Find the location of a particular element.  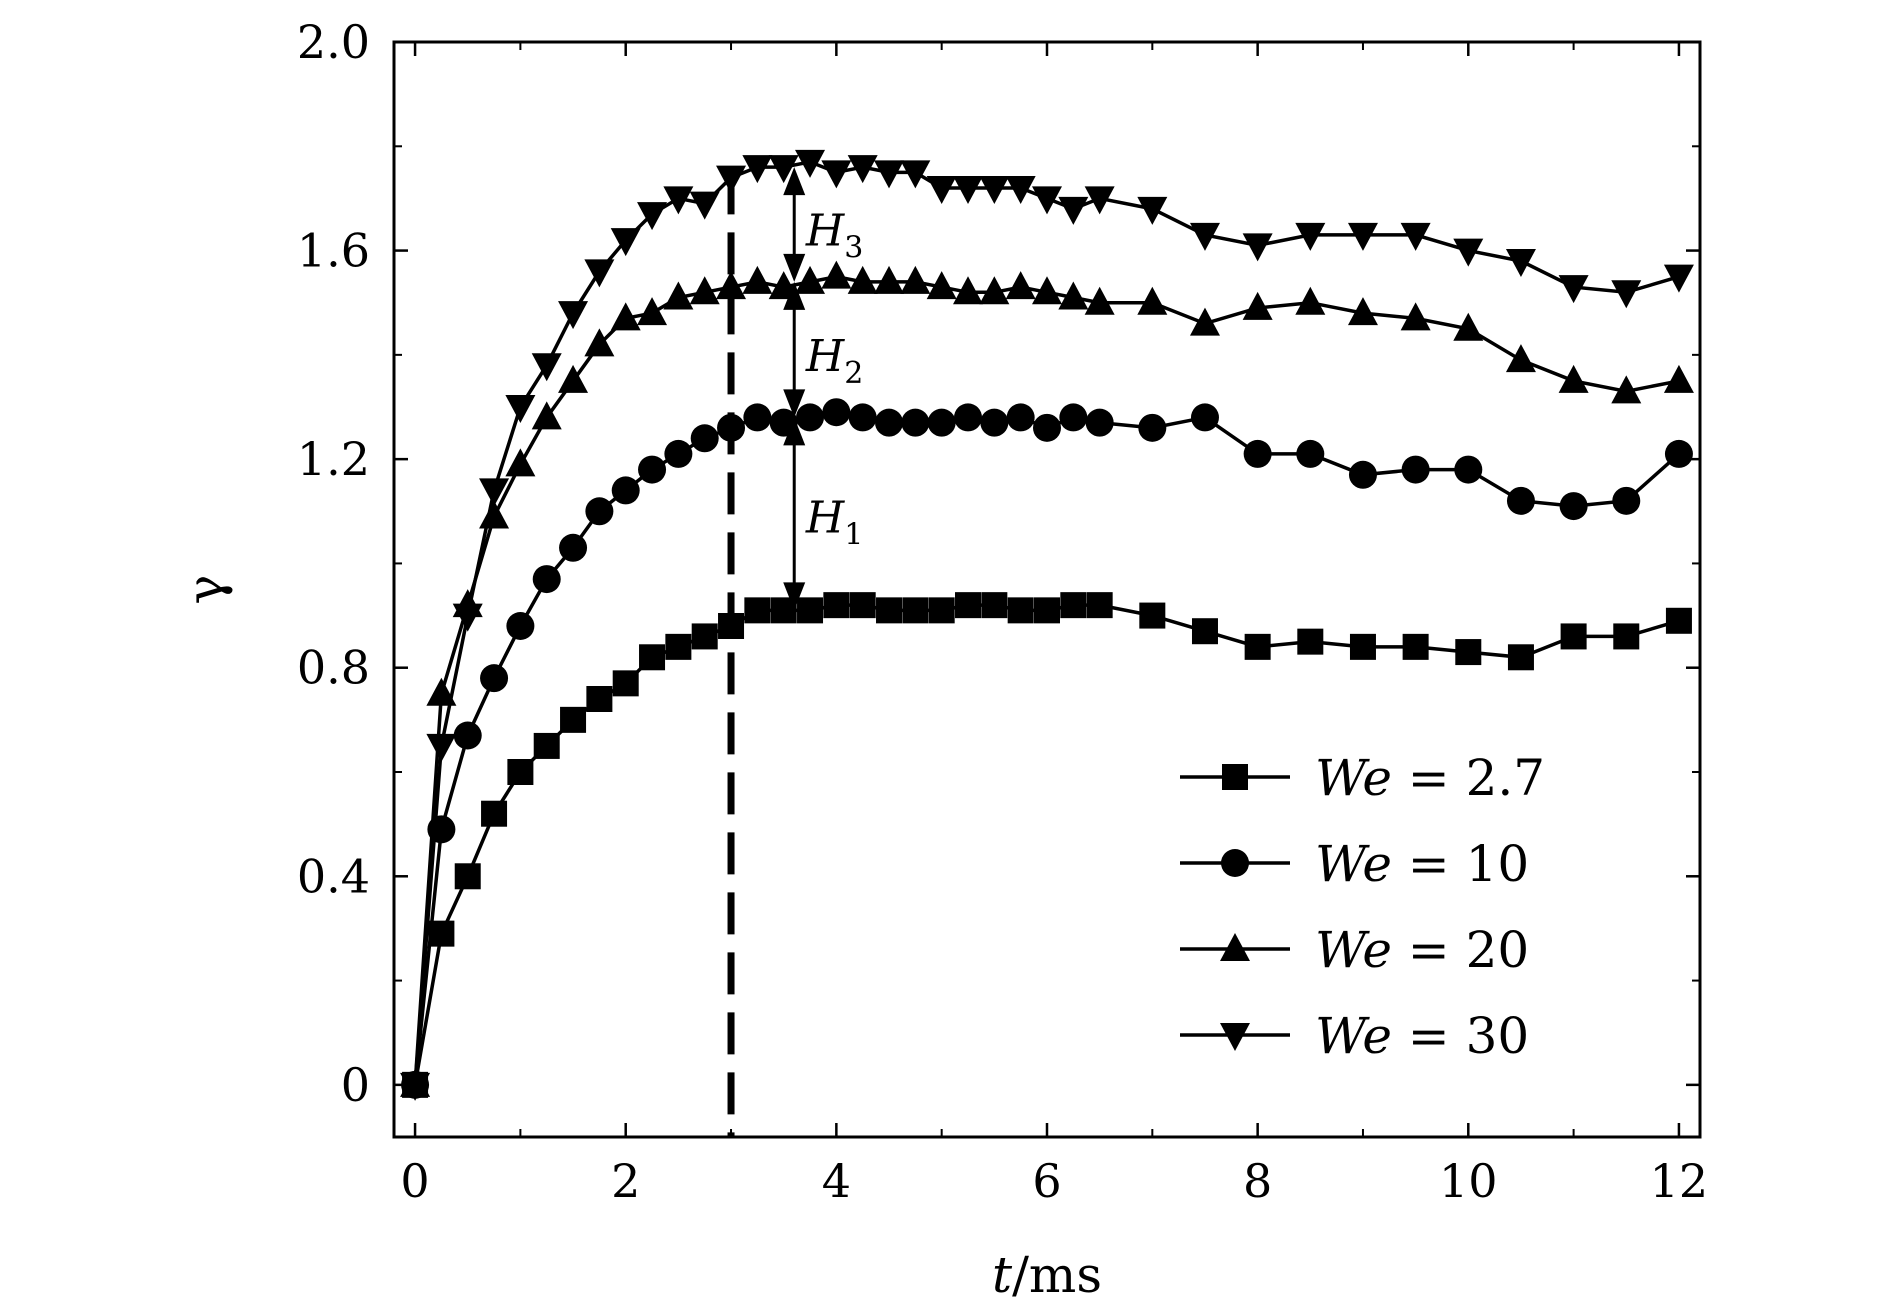

x-tick-label: 2 is located at coordinates (625, 1181).